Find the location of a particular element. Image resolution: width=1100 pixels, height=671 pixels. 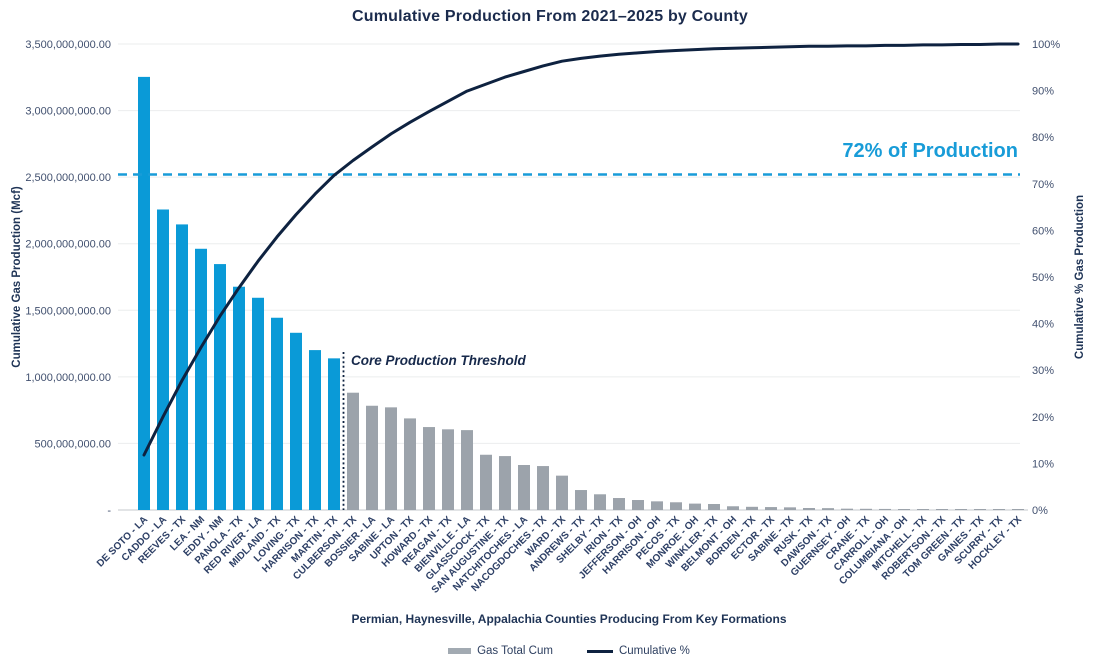

bar-swatch-icon is located at coordinates (460, 651).